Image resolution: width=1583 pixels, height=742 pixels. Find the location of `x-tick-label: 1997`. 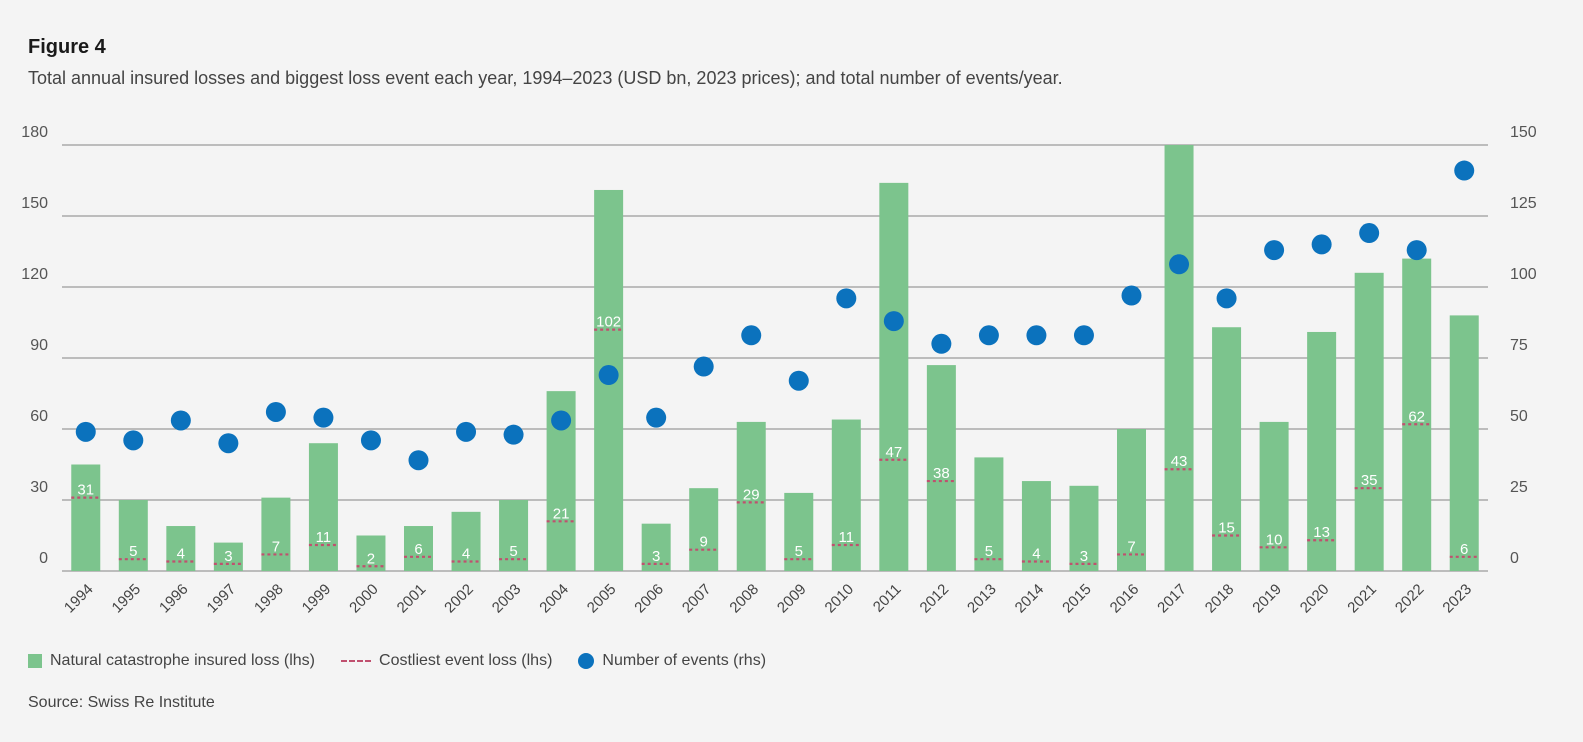

x-tick-label: 1997 is located at coordinates (222, 599).